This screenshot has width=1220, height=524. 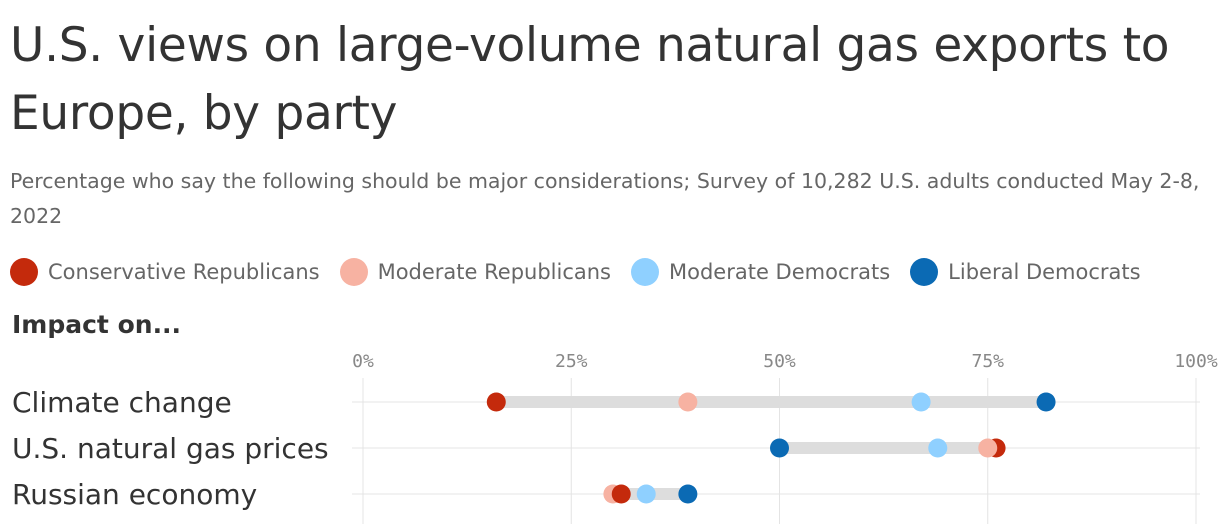 What do you see at coordinates (1196, 361) in the screenshot?
I see `x-tick-label: 100%` at bounding box center [1196, 361].